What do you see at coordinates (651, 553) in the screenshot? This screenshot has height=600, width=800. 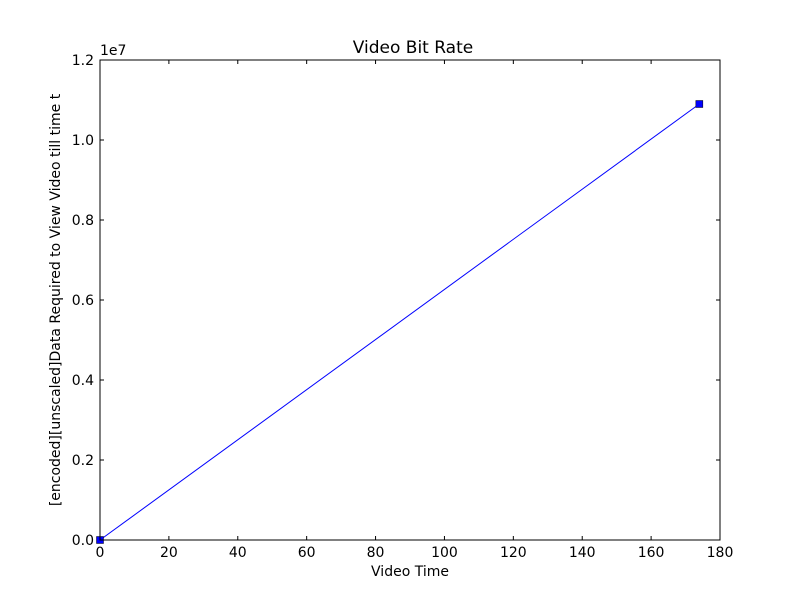 I see `x-tick-label: 160` at bounding box center [651, 553].